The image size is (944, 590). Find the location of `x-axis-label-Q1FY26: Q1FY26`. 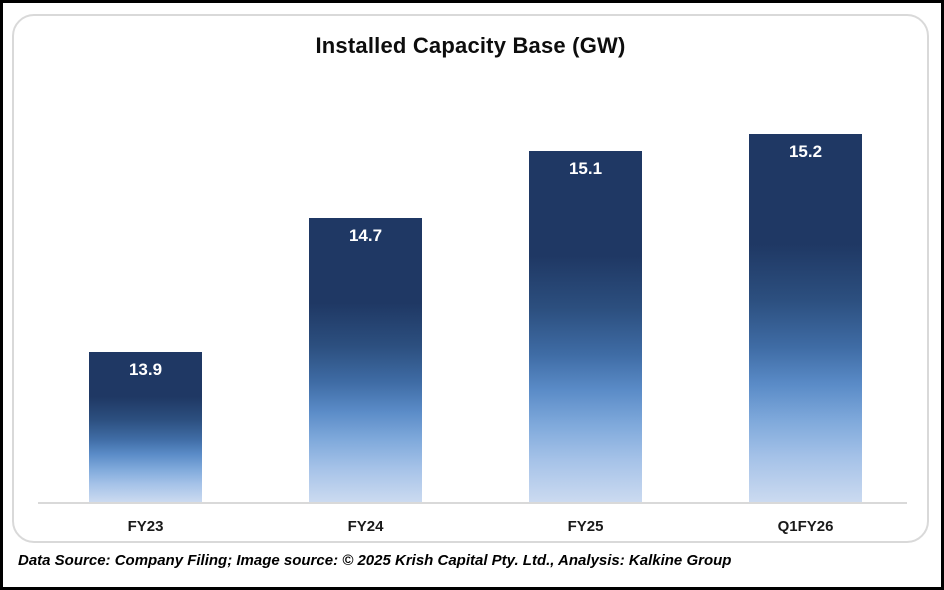

x-axis-label-Q1FY26: Q1FY26 is located at coordinates (805, 526).